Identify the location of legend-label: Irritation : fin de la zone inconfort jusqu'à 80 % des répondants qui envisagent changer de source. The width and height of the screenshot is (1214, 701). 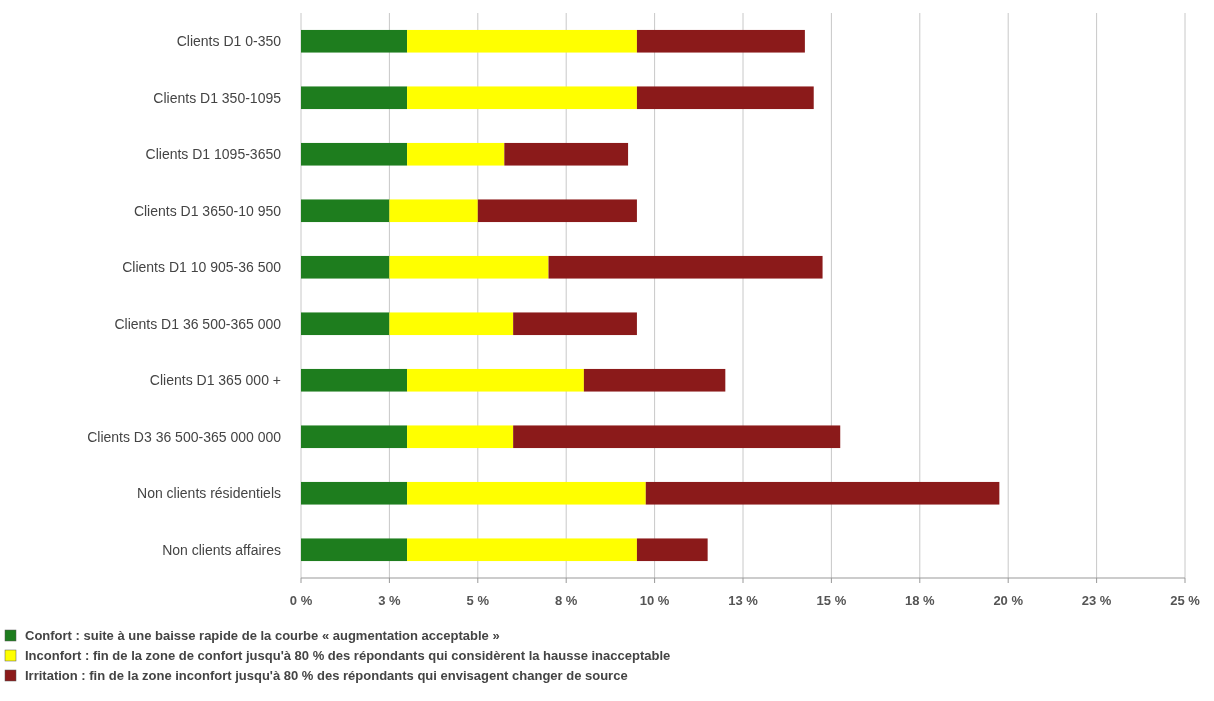
(326, 675).